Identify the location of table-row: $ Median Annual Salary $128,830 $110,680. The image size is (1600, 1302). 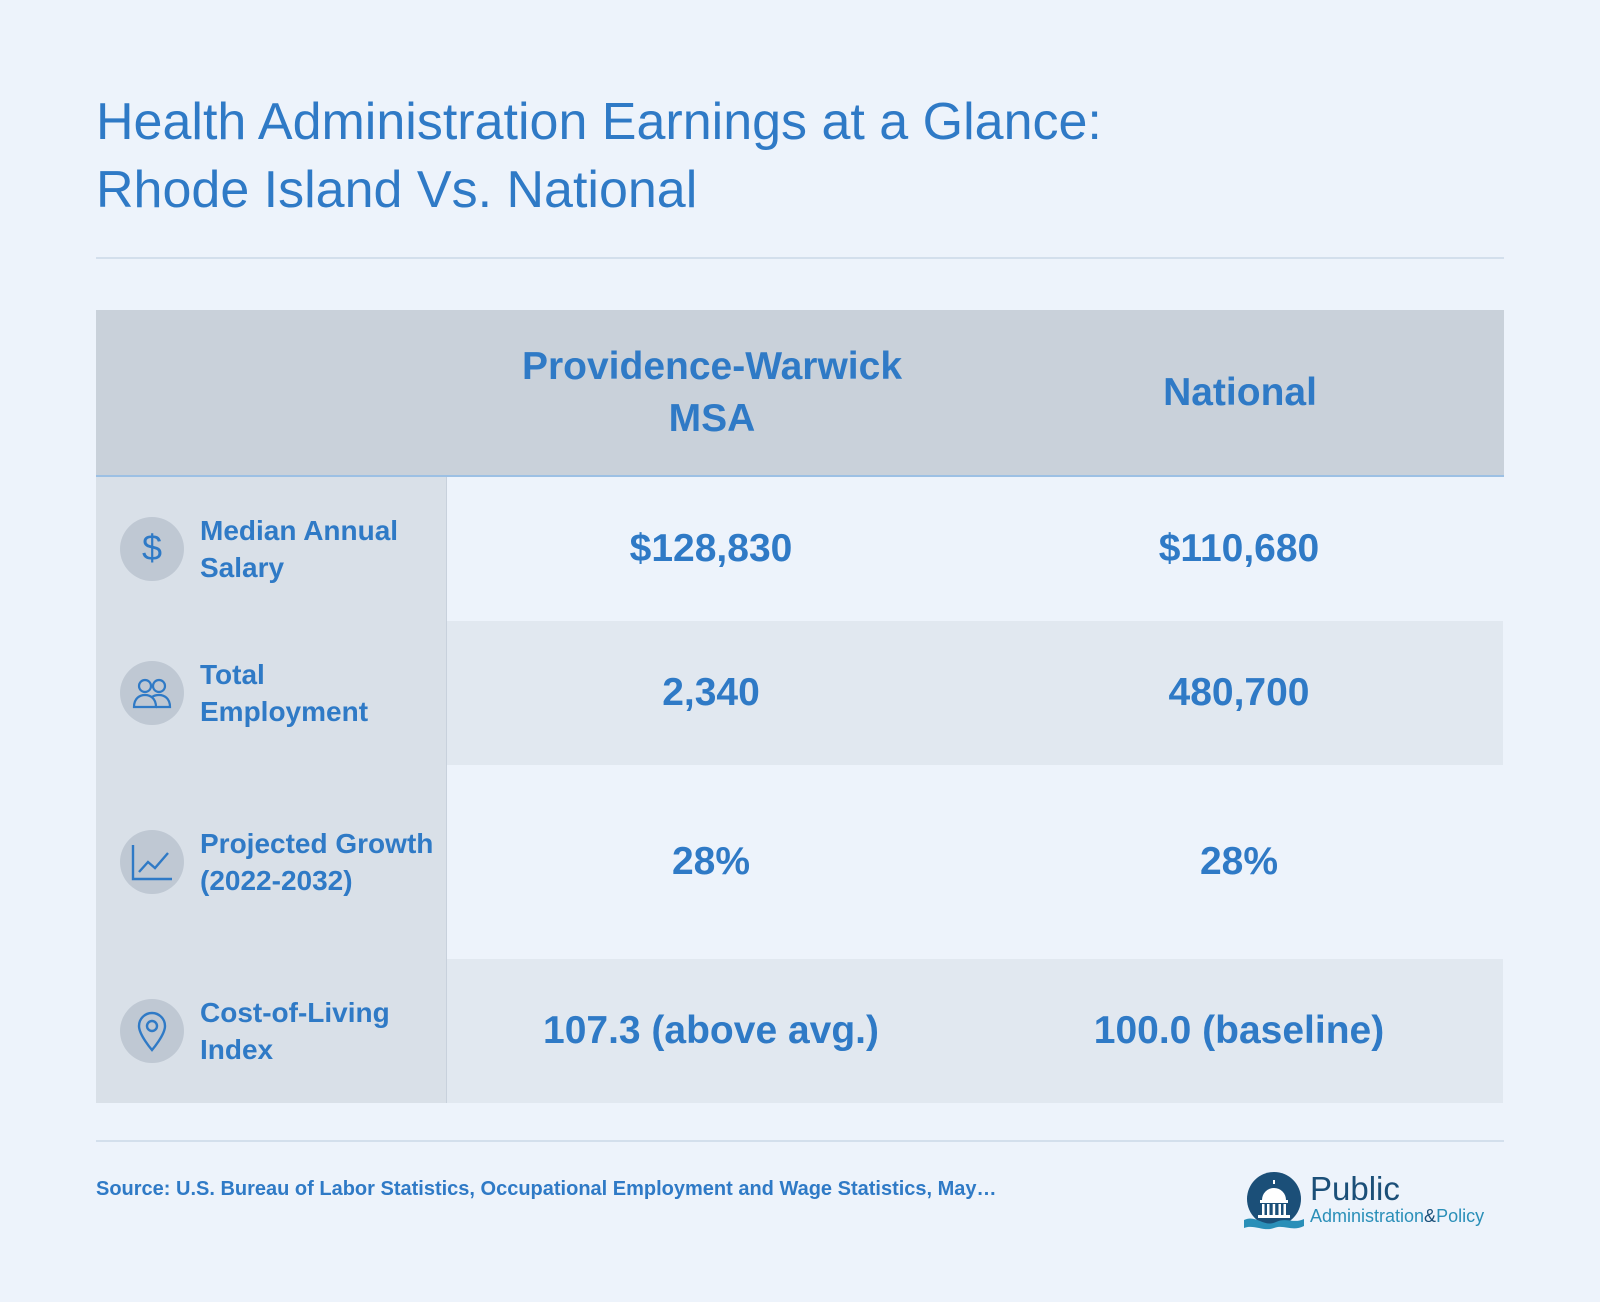
(800, 549).